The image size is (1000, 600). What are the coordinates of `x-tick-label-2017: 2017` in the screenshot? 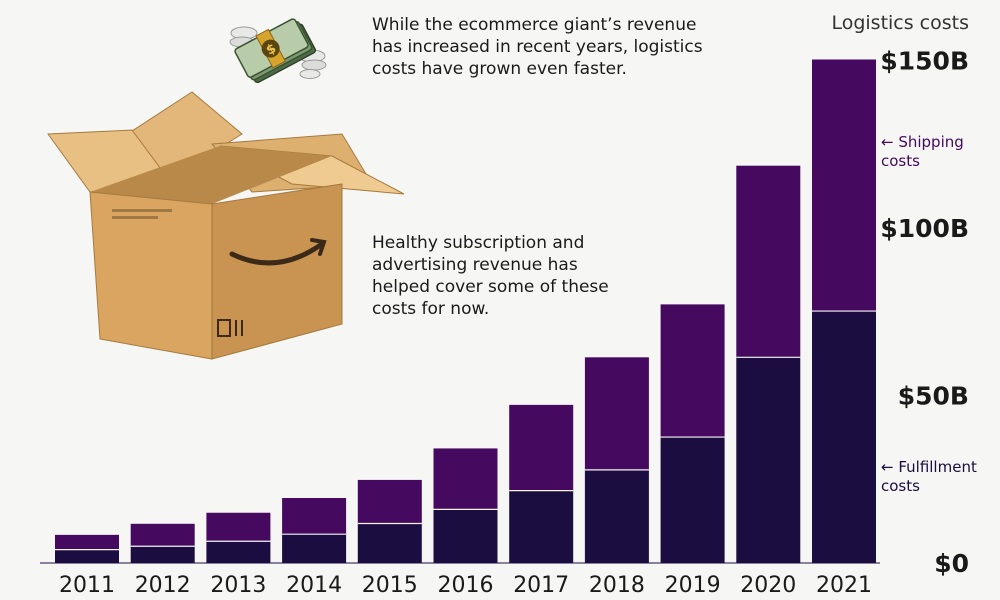 It's located at (541, 585).